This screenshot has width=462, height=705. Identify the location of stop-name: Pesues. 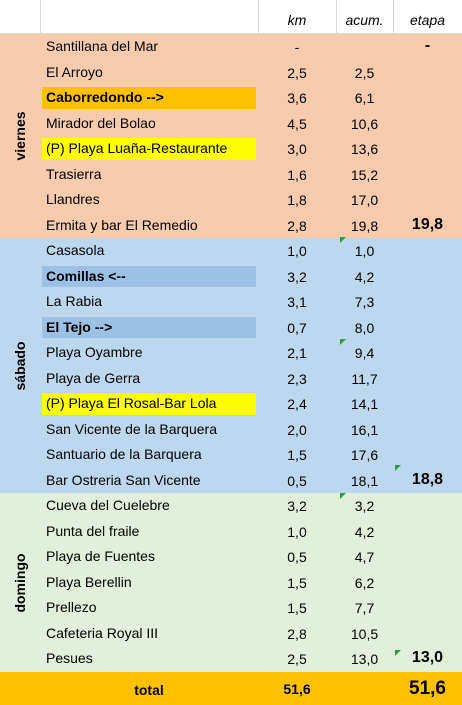
(69, 658).